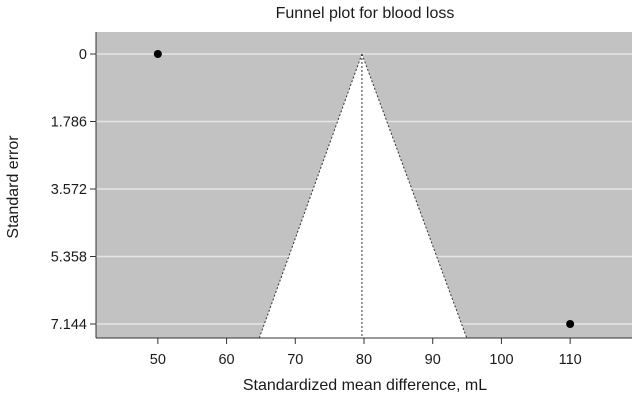 This screenshot has height=400, width=634. I want to click on y-tick-label: 7.144, so click(69, 325).